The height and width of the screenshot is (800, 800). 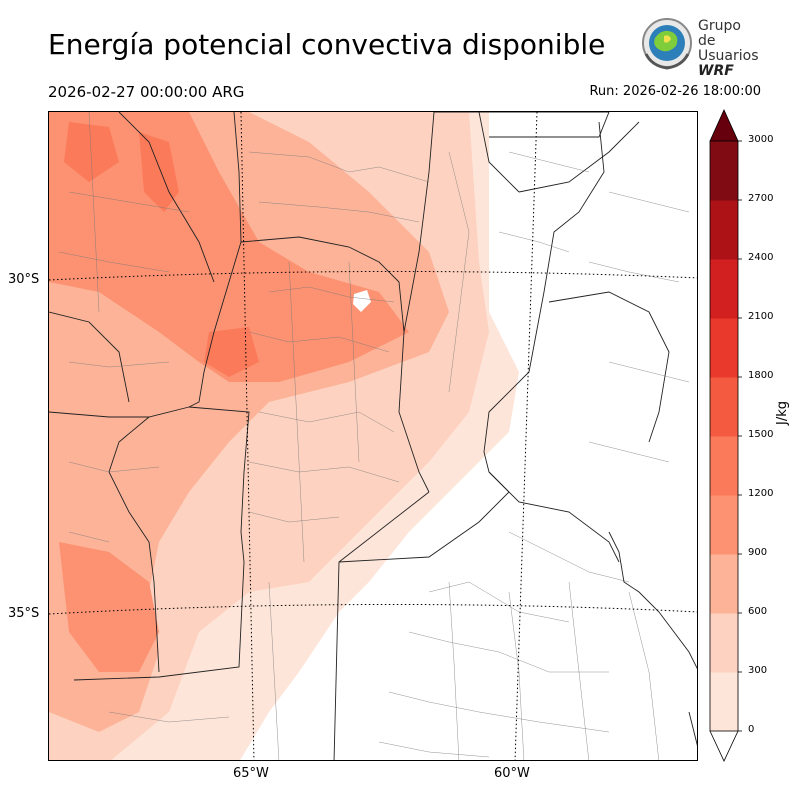 I want to click on parallel-35s, so click(x=373, y=609).